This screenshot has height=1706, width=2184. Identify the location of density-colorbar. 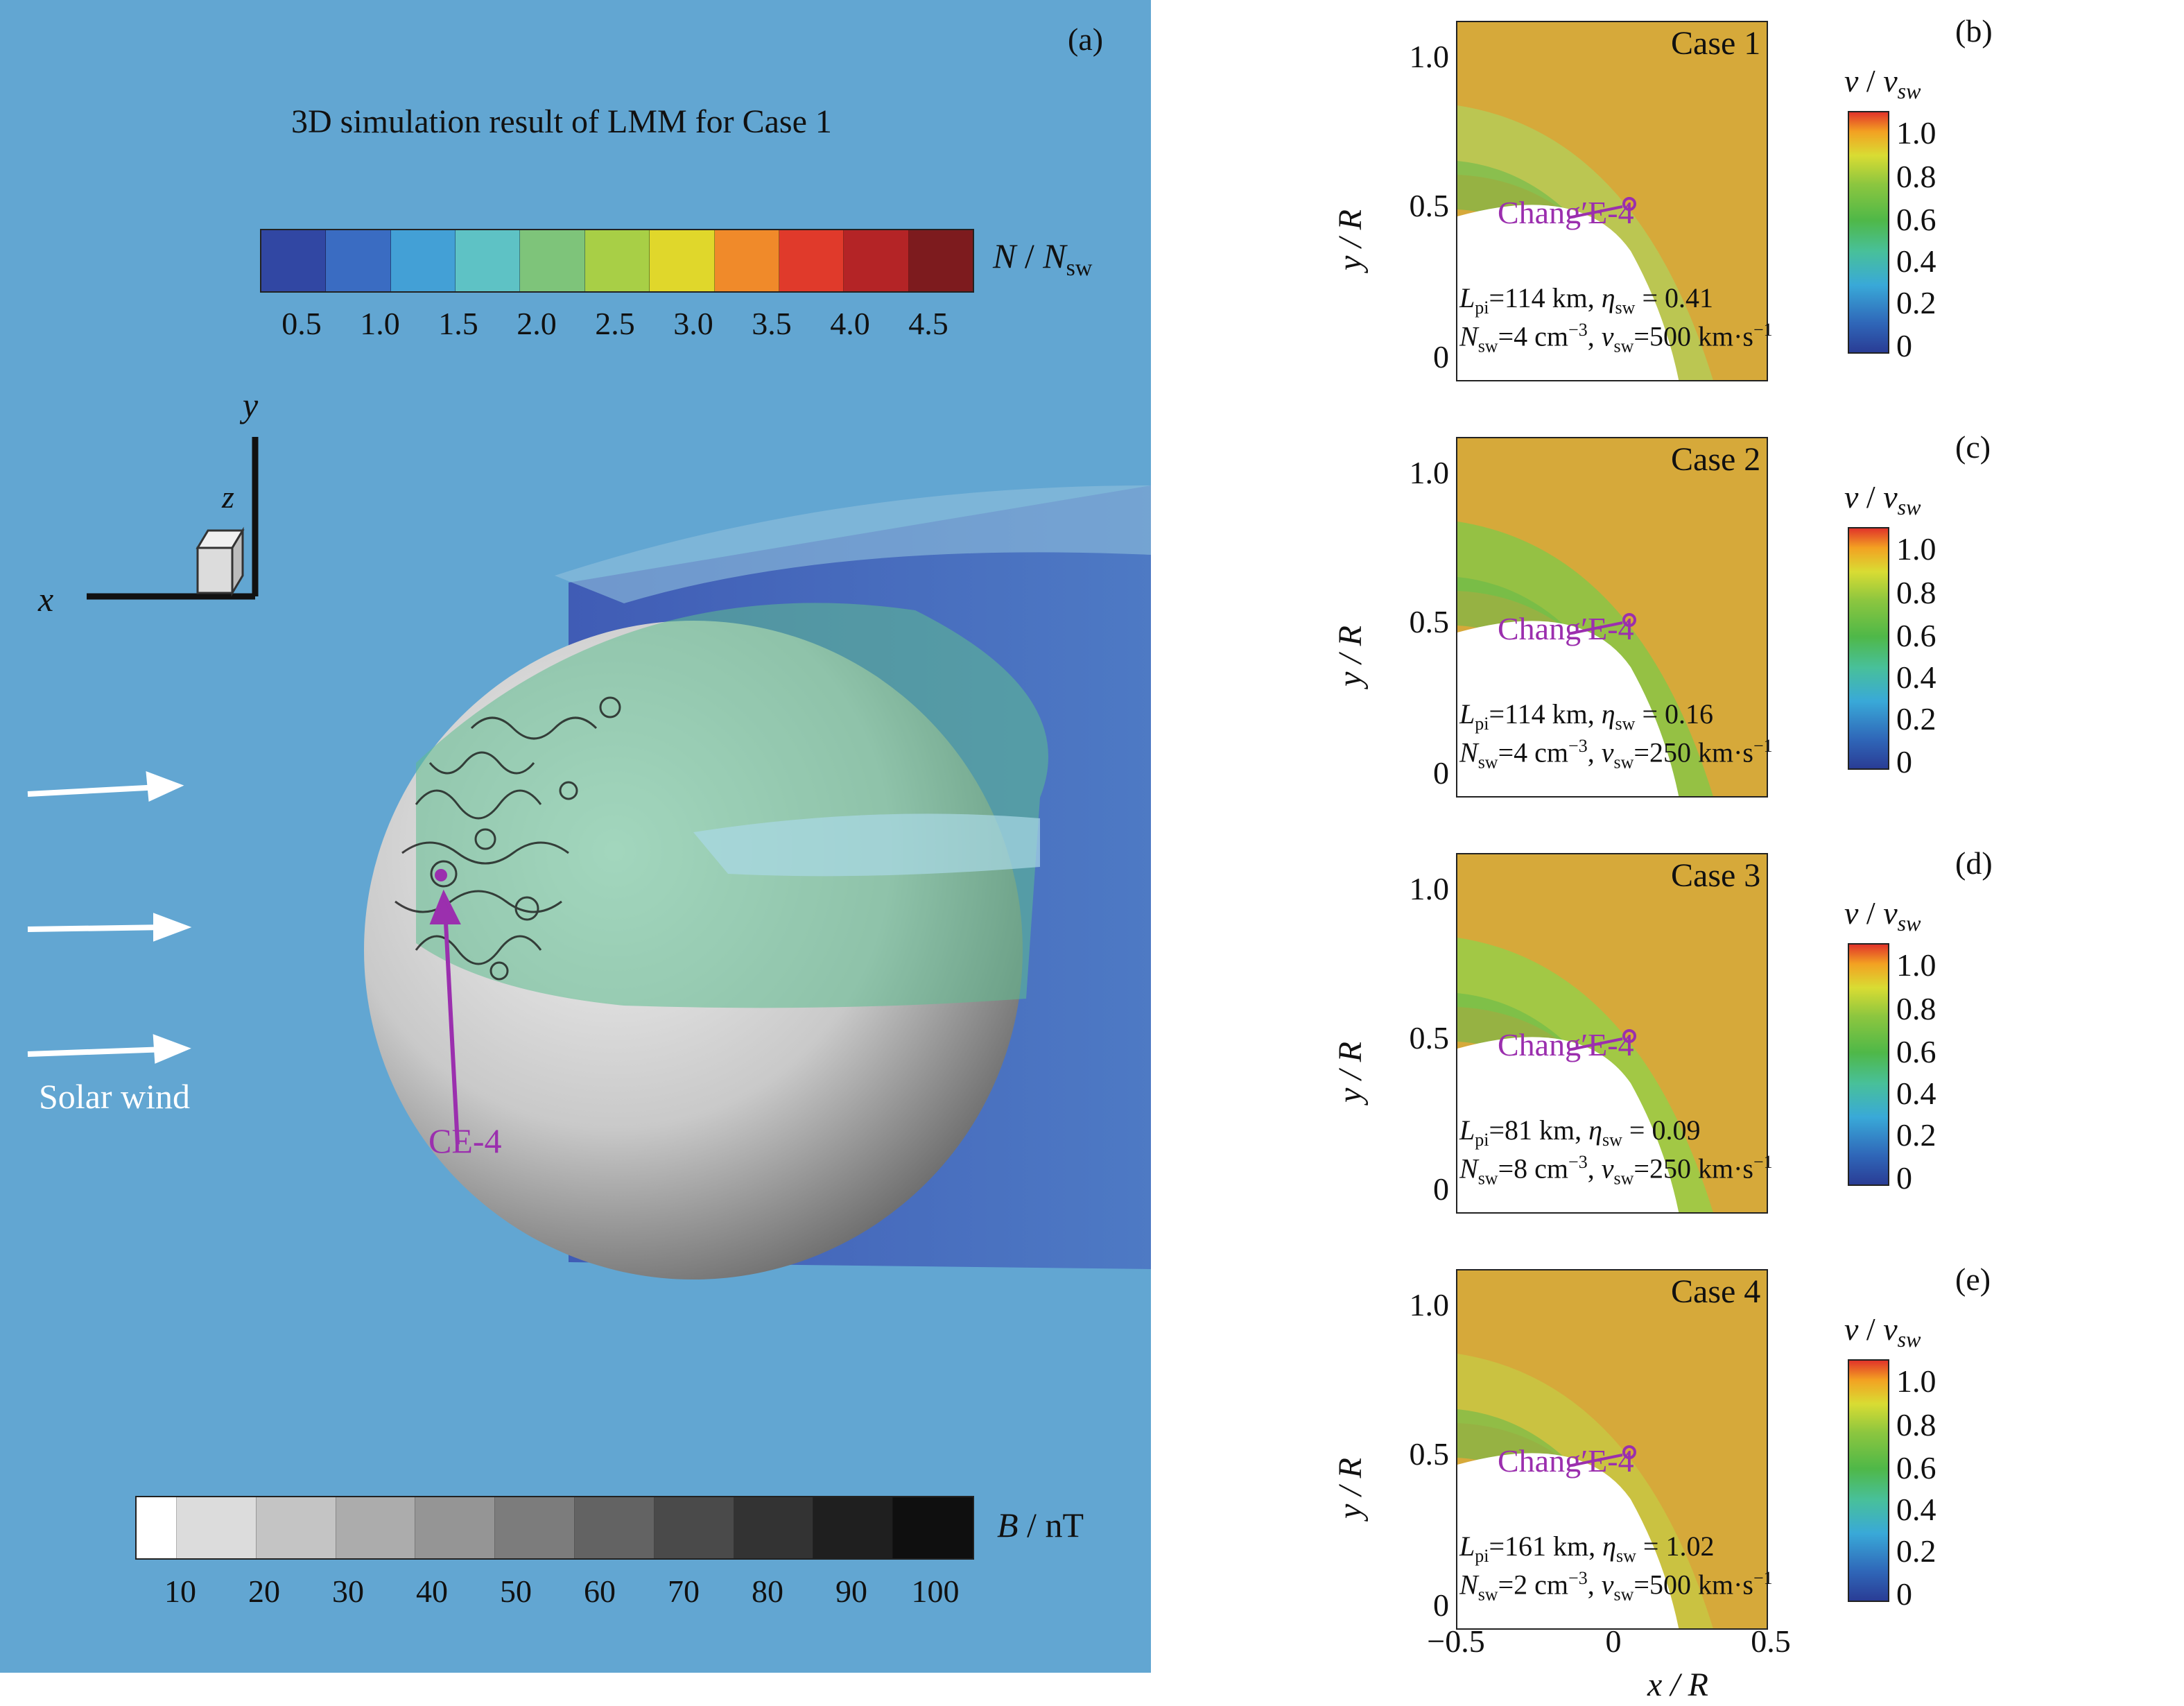
(617, 261).